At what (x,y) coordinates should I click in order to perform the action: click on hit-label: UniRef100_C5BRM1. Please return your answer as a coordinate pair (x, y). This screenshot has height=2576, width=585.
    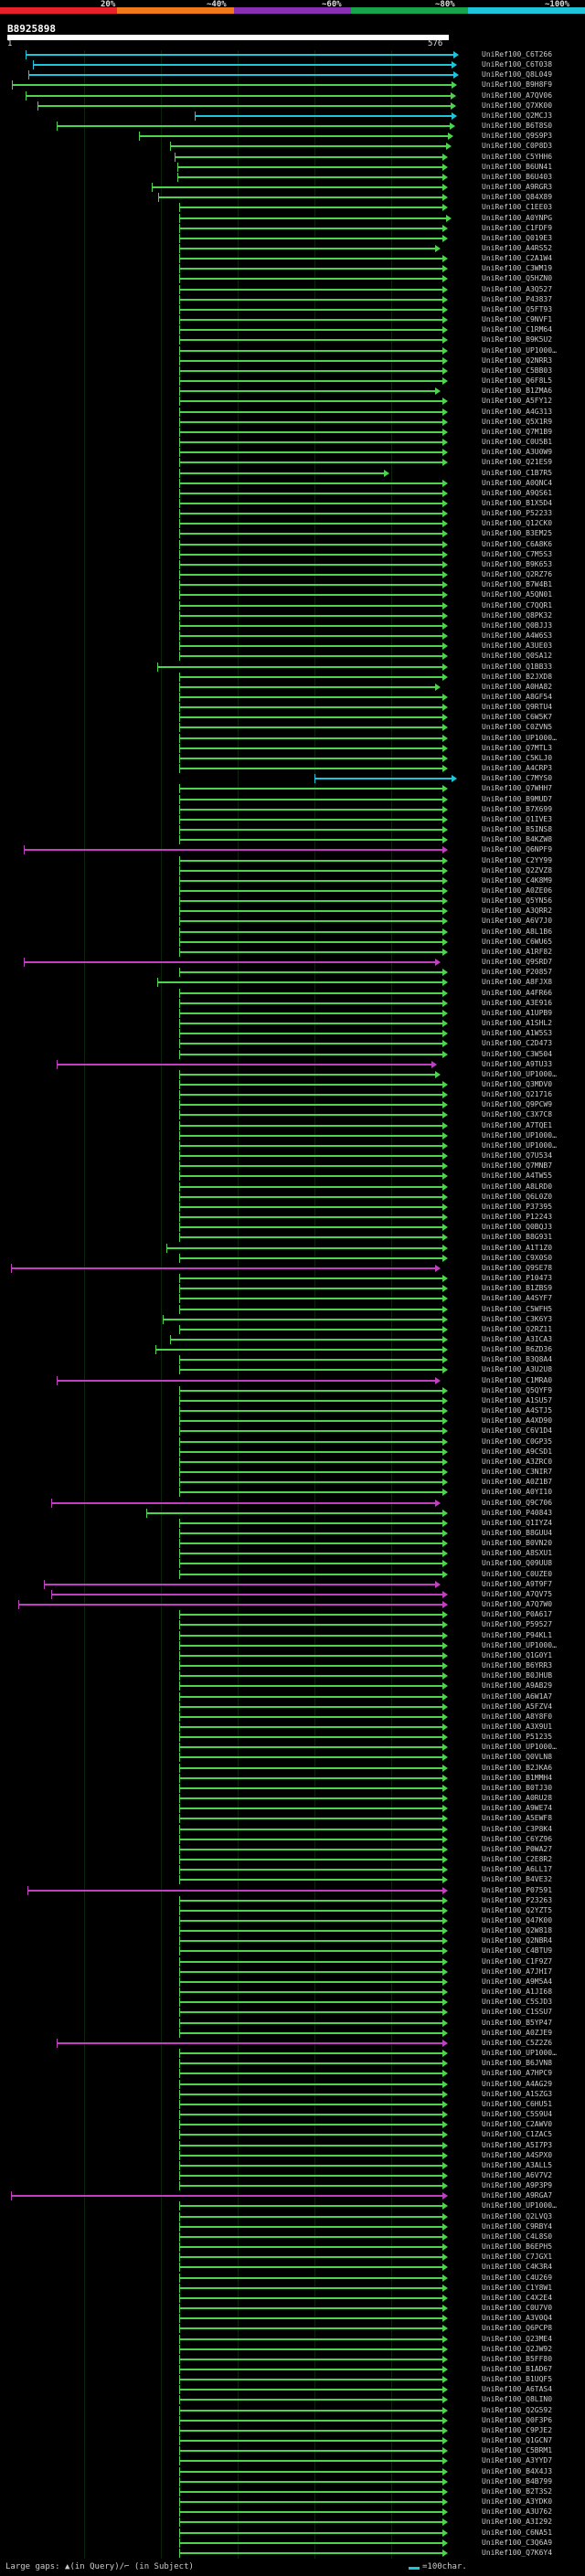
    Looking at the image, I should click on (517, 2450).